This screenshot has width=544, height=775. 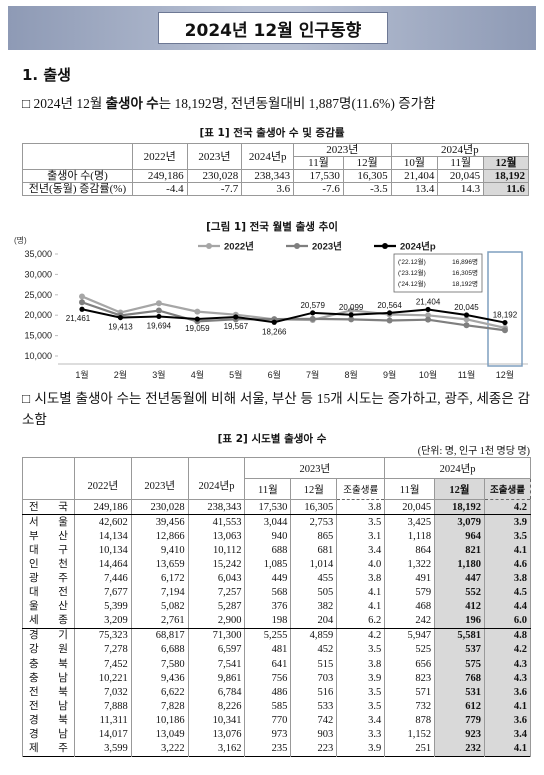 What do you see at coordinates (277, 692) in the screenshot?
I see `table-row: 전 북 7,032 6,622 6,784 486 516 3.5 571 531 3.6` at bounding box center [277, 692].